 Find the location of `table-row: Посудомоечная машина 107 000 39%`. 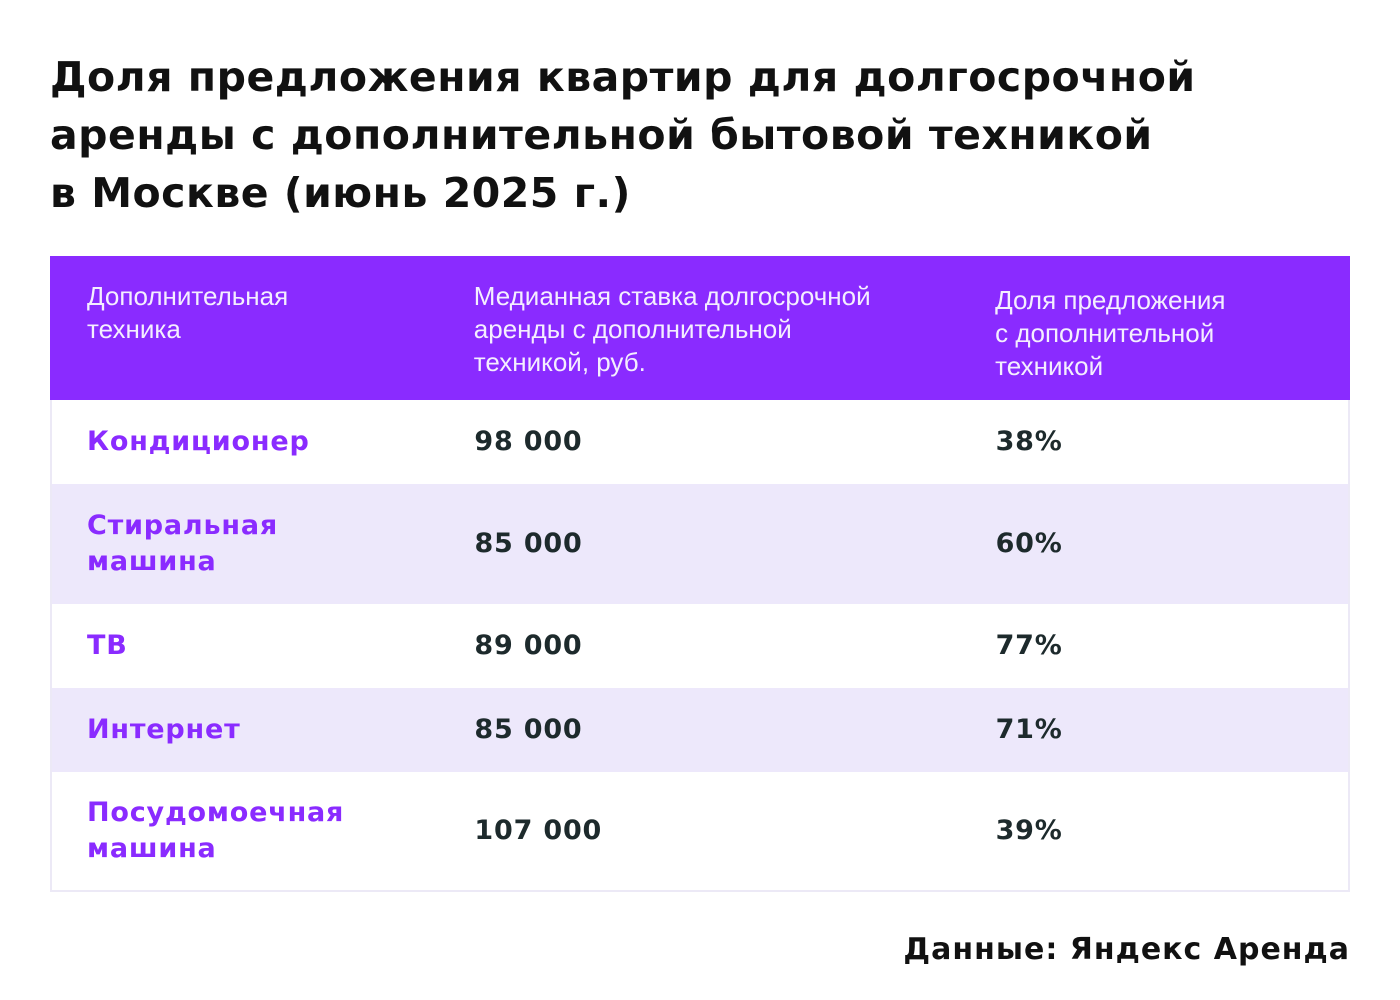

table-row: Посудомоечная машина 107 000 39% is located at coordinates (700, 831).